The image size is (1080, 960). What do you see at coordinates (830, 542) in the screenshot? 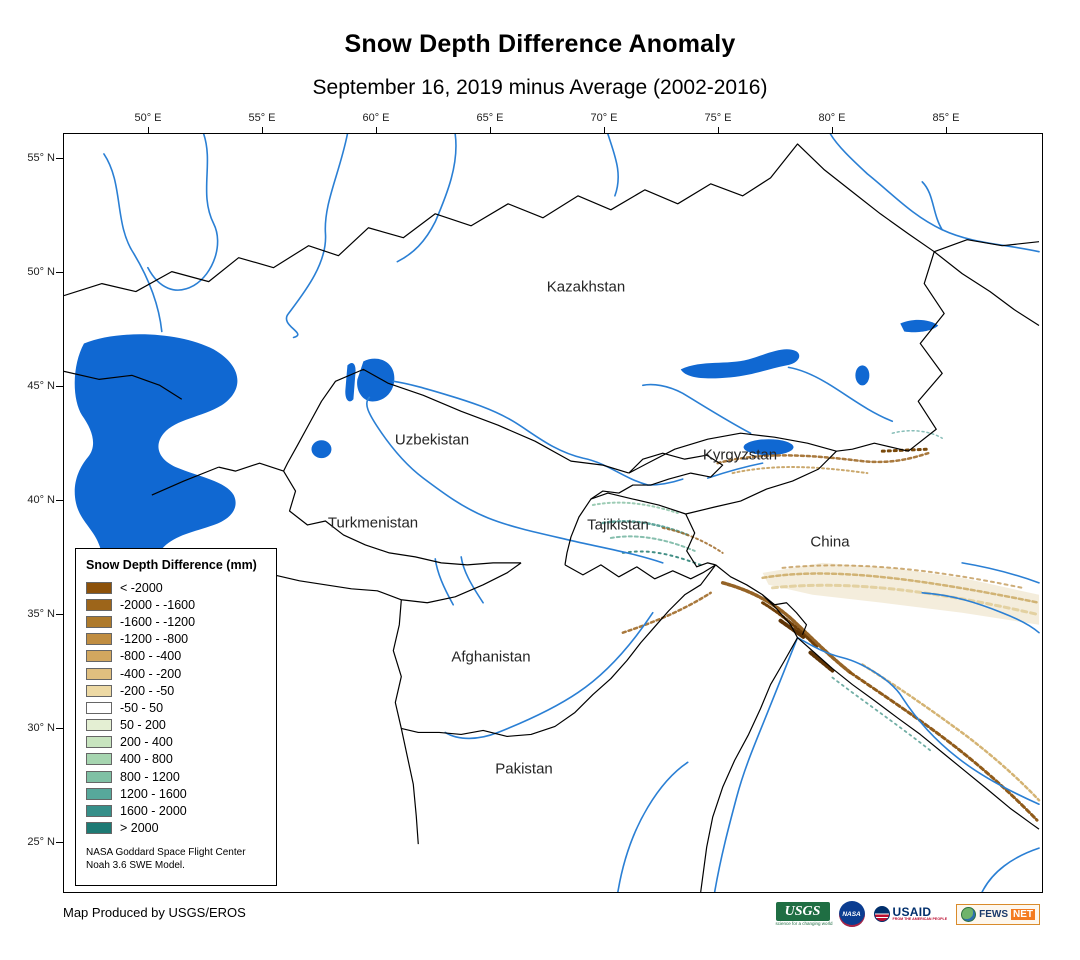
I see `country-label-china: China` at bounding box center [830, 542].